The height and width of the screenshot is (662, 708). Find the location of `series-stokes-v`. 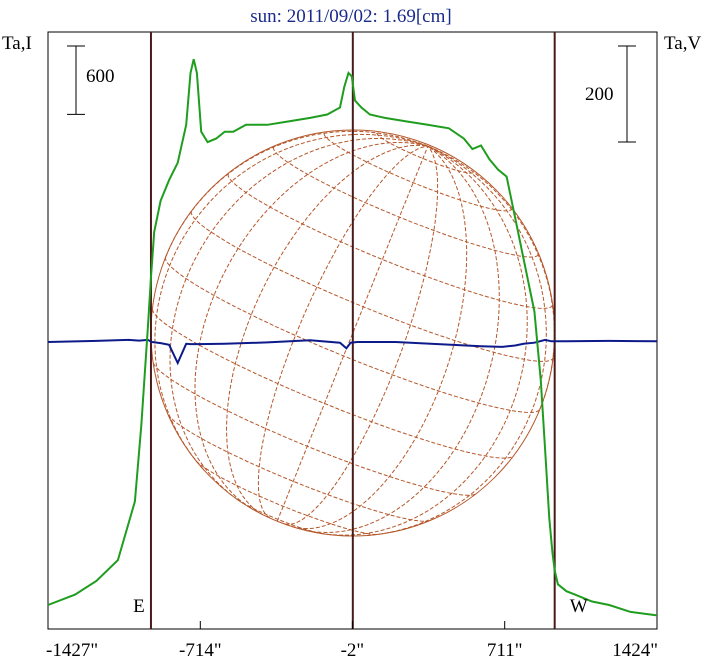

series-stokes-v is located at coordinates (352, 352).